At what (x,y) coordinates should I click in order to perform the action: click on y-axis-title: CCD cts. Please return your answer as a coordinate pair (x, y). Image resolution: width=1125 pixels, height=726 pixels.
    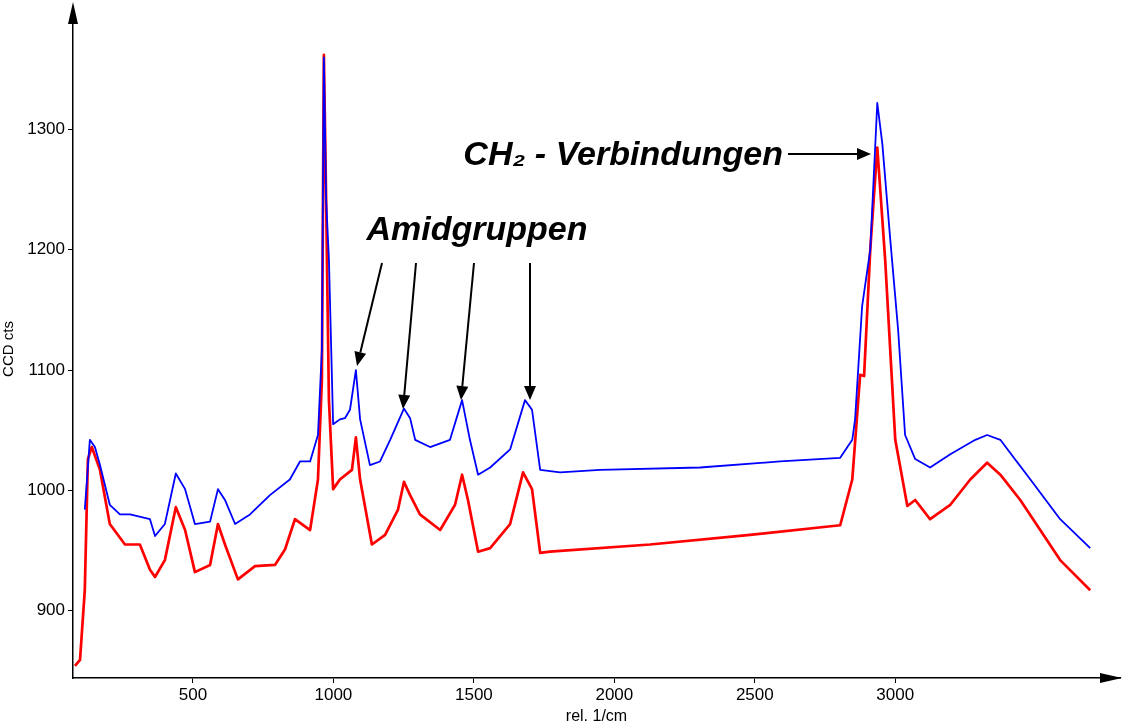
    Looking at the image, I should click on (8, 349).